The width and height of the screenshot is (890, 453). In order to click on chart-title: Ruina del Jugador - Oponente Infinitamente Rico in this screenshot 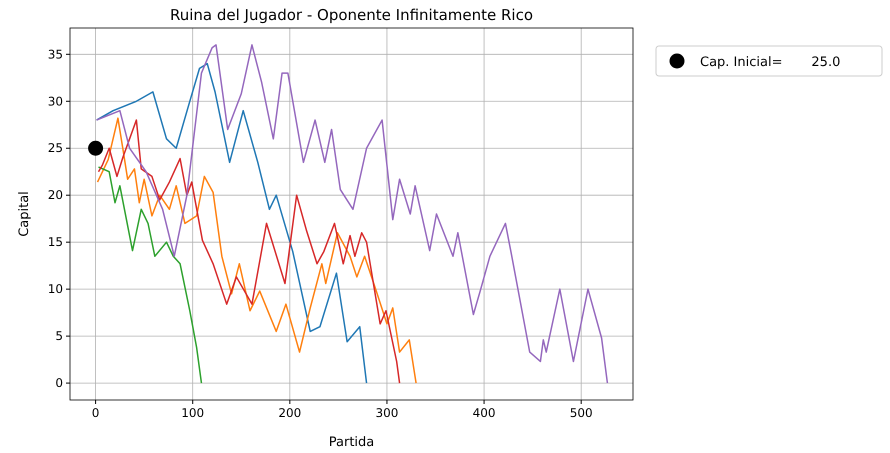, I will do `click(352, 15)`.